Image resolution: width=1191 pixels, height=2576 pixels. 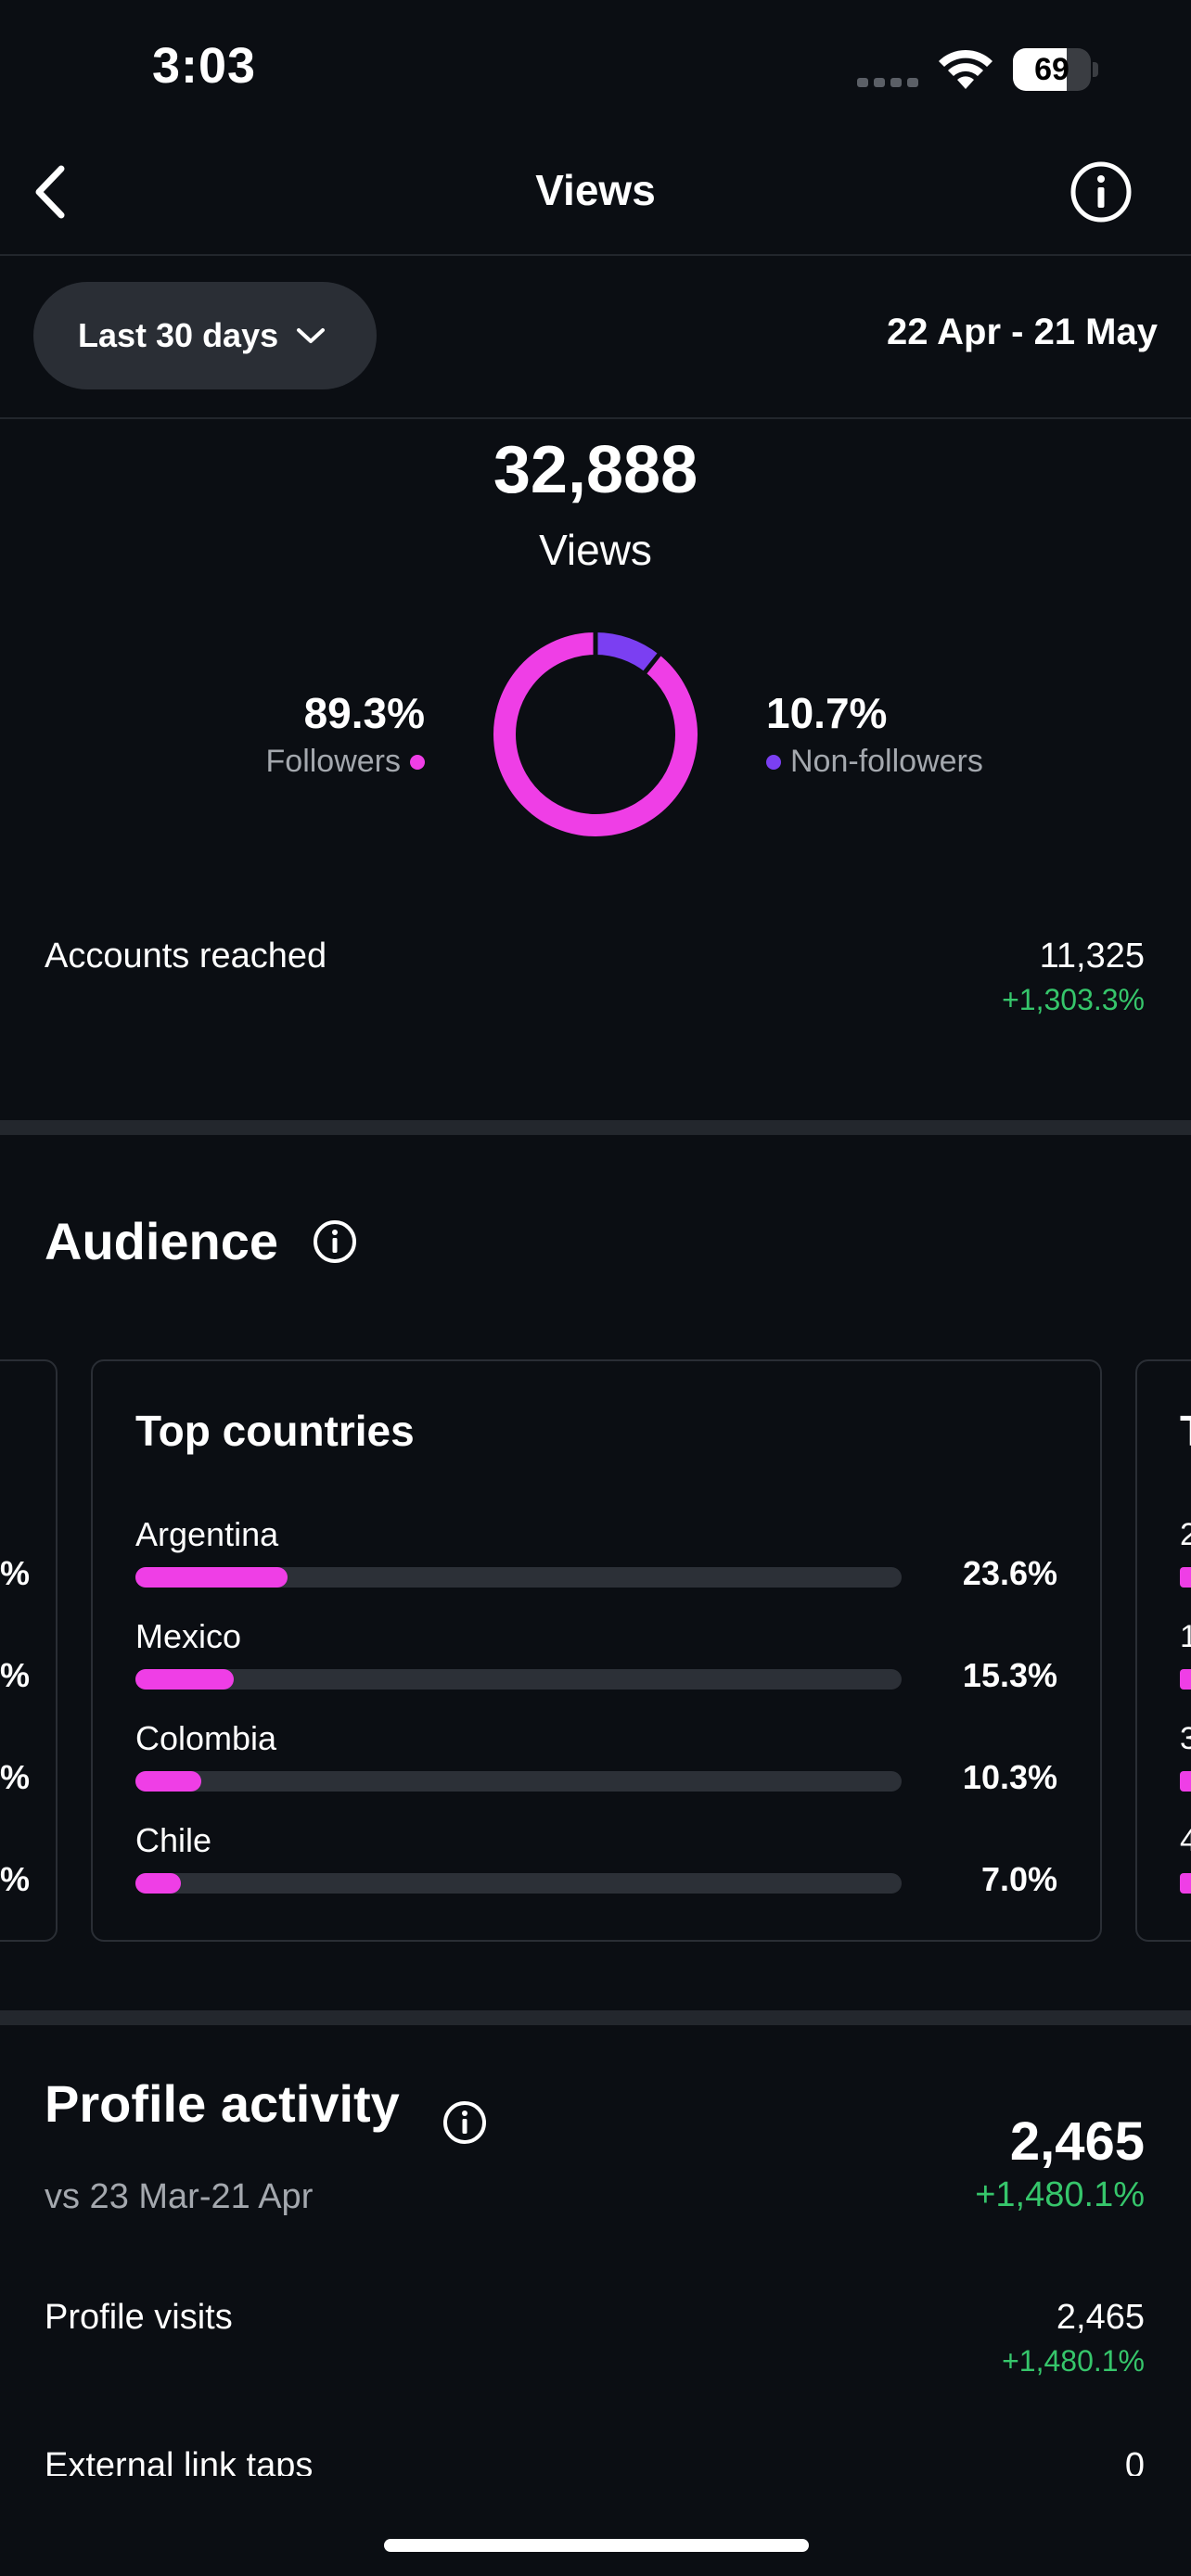 What do you see at coordinates (207, 1534) in the screenshot?
I see `country-name: Argentina` at bounding box center [207, 1534].